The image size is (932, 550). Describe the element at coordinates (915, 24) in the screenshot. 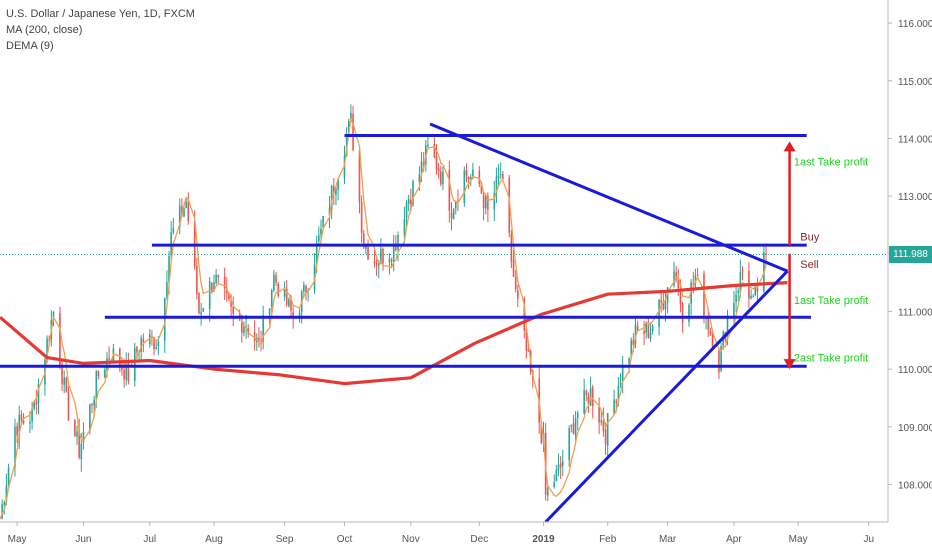

I see `y-tick-label: 116.000` at that location.